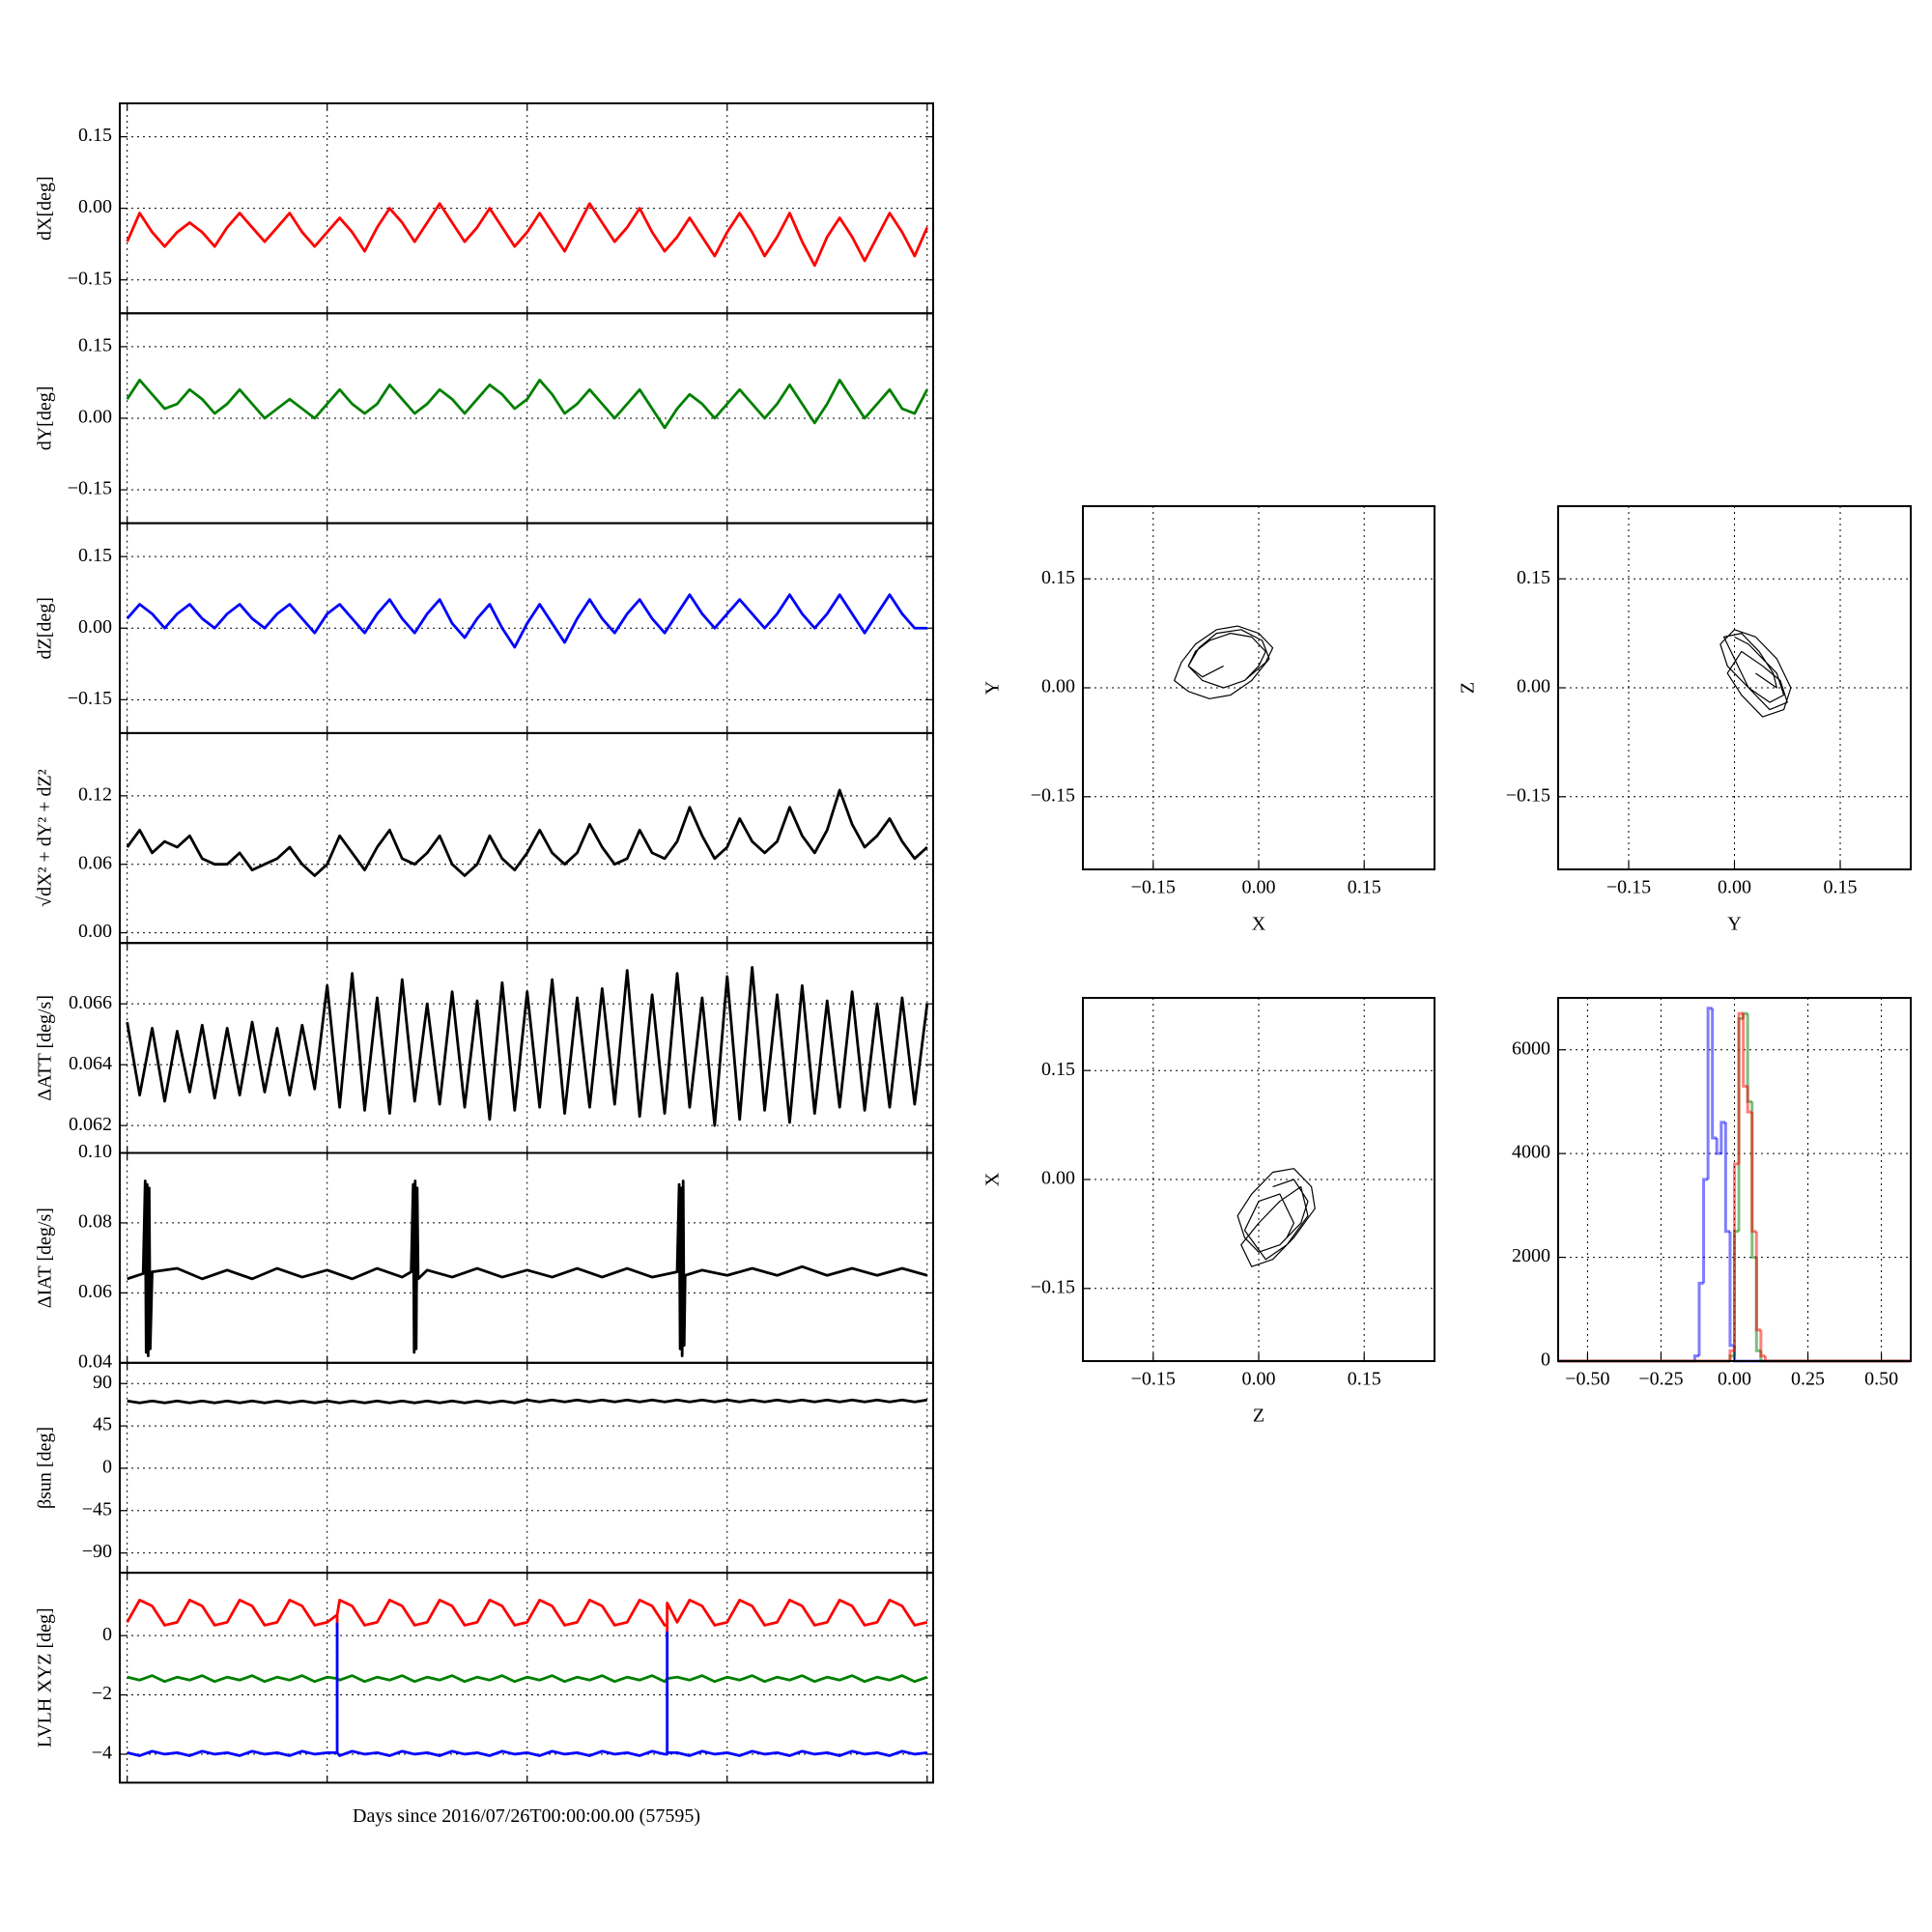 This screenshot has height=1932, width=1932. Describe the element at coordinates (102, 1382) in the screenshot. I see `y-tick-label: 90` at that location.